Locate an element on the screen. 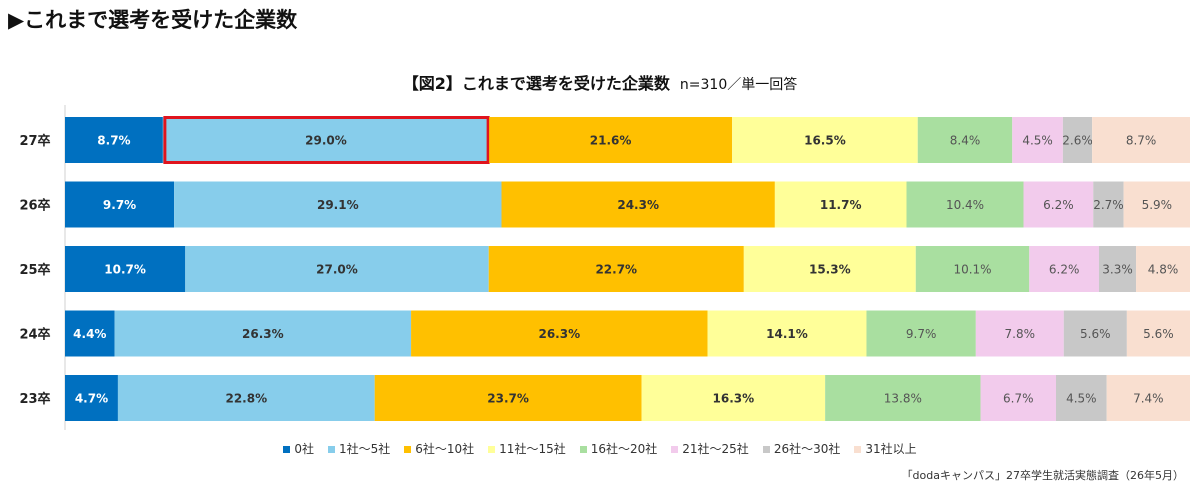 Image resolution: width=1200 pixels, height=487 pixels. category-label: 25卒 is located at coordinates (34, 270).